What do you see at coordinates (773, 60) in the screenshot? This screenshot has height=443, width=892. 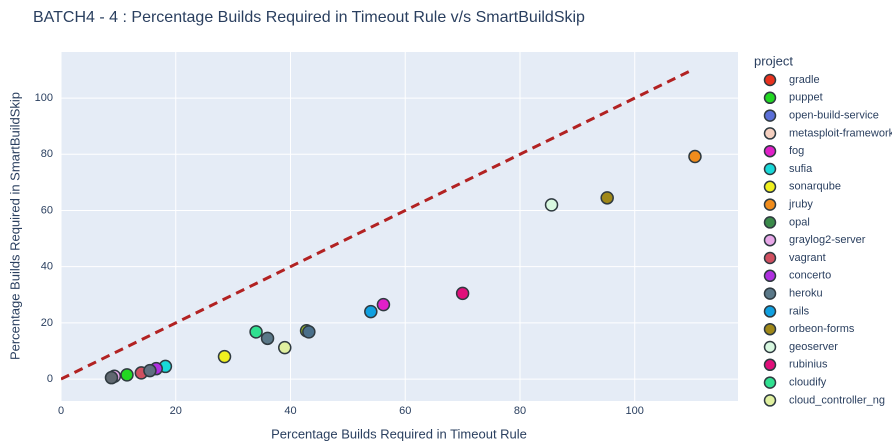 I see `legend-title: project` at bounding box center [773, 60].